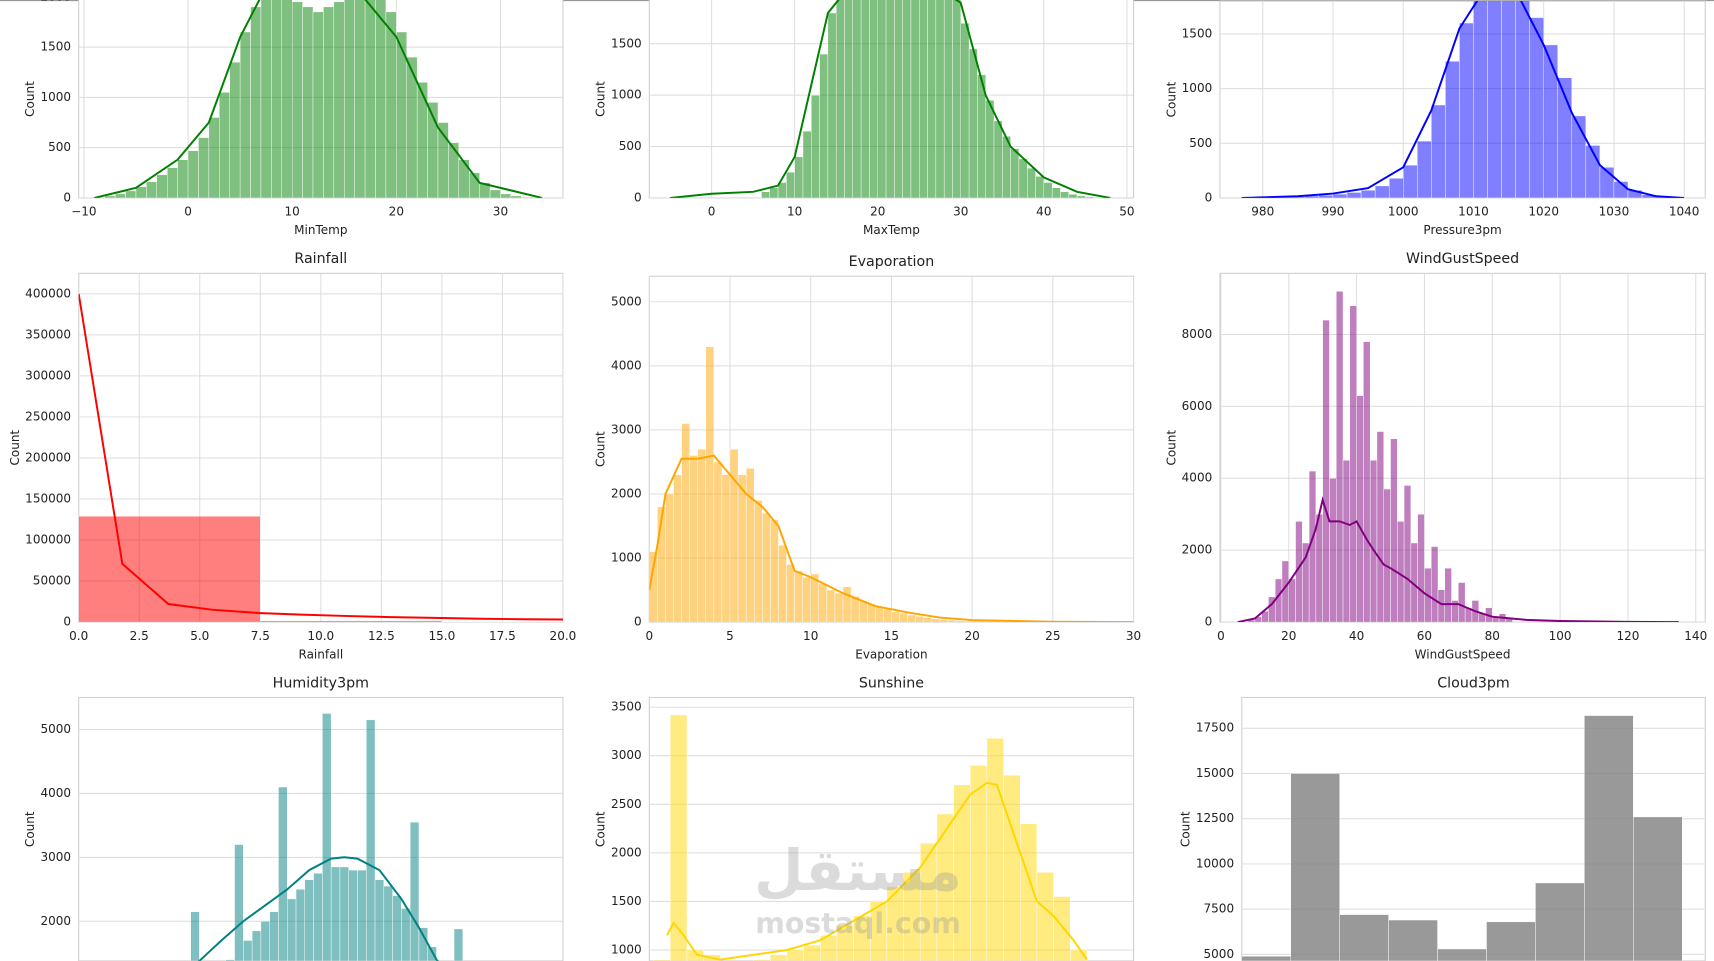 The width and height of the screenshot is (1714, 961). Describe the element at coordinates (563, 636) in the screenshot. I see `x-tick-label: 20.0` at that location.